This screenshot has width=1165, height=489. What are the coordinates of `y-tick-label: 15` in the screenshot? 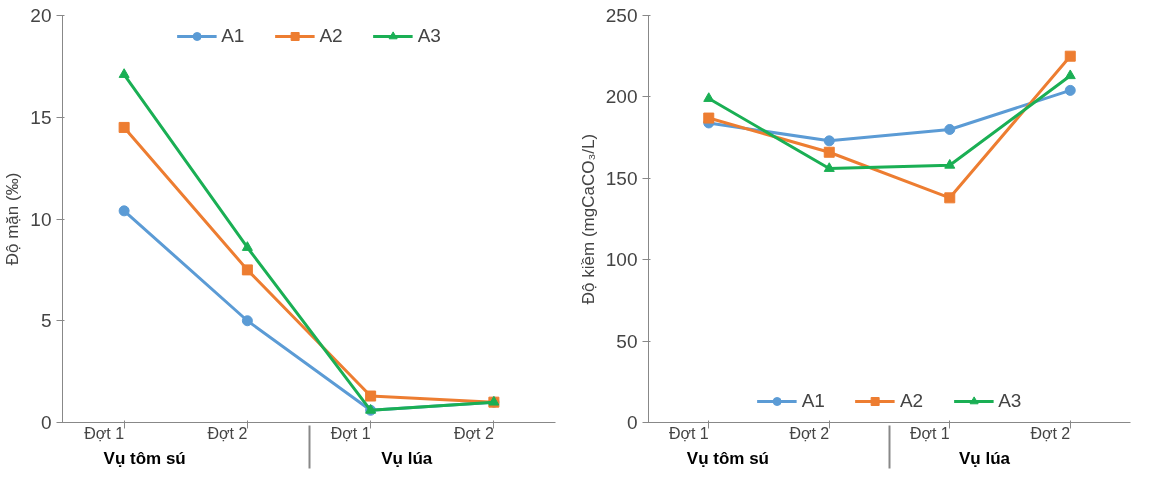 It's located at (41, 117).